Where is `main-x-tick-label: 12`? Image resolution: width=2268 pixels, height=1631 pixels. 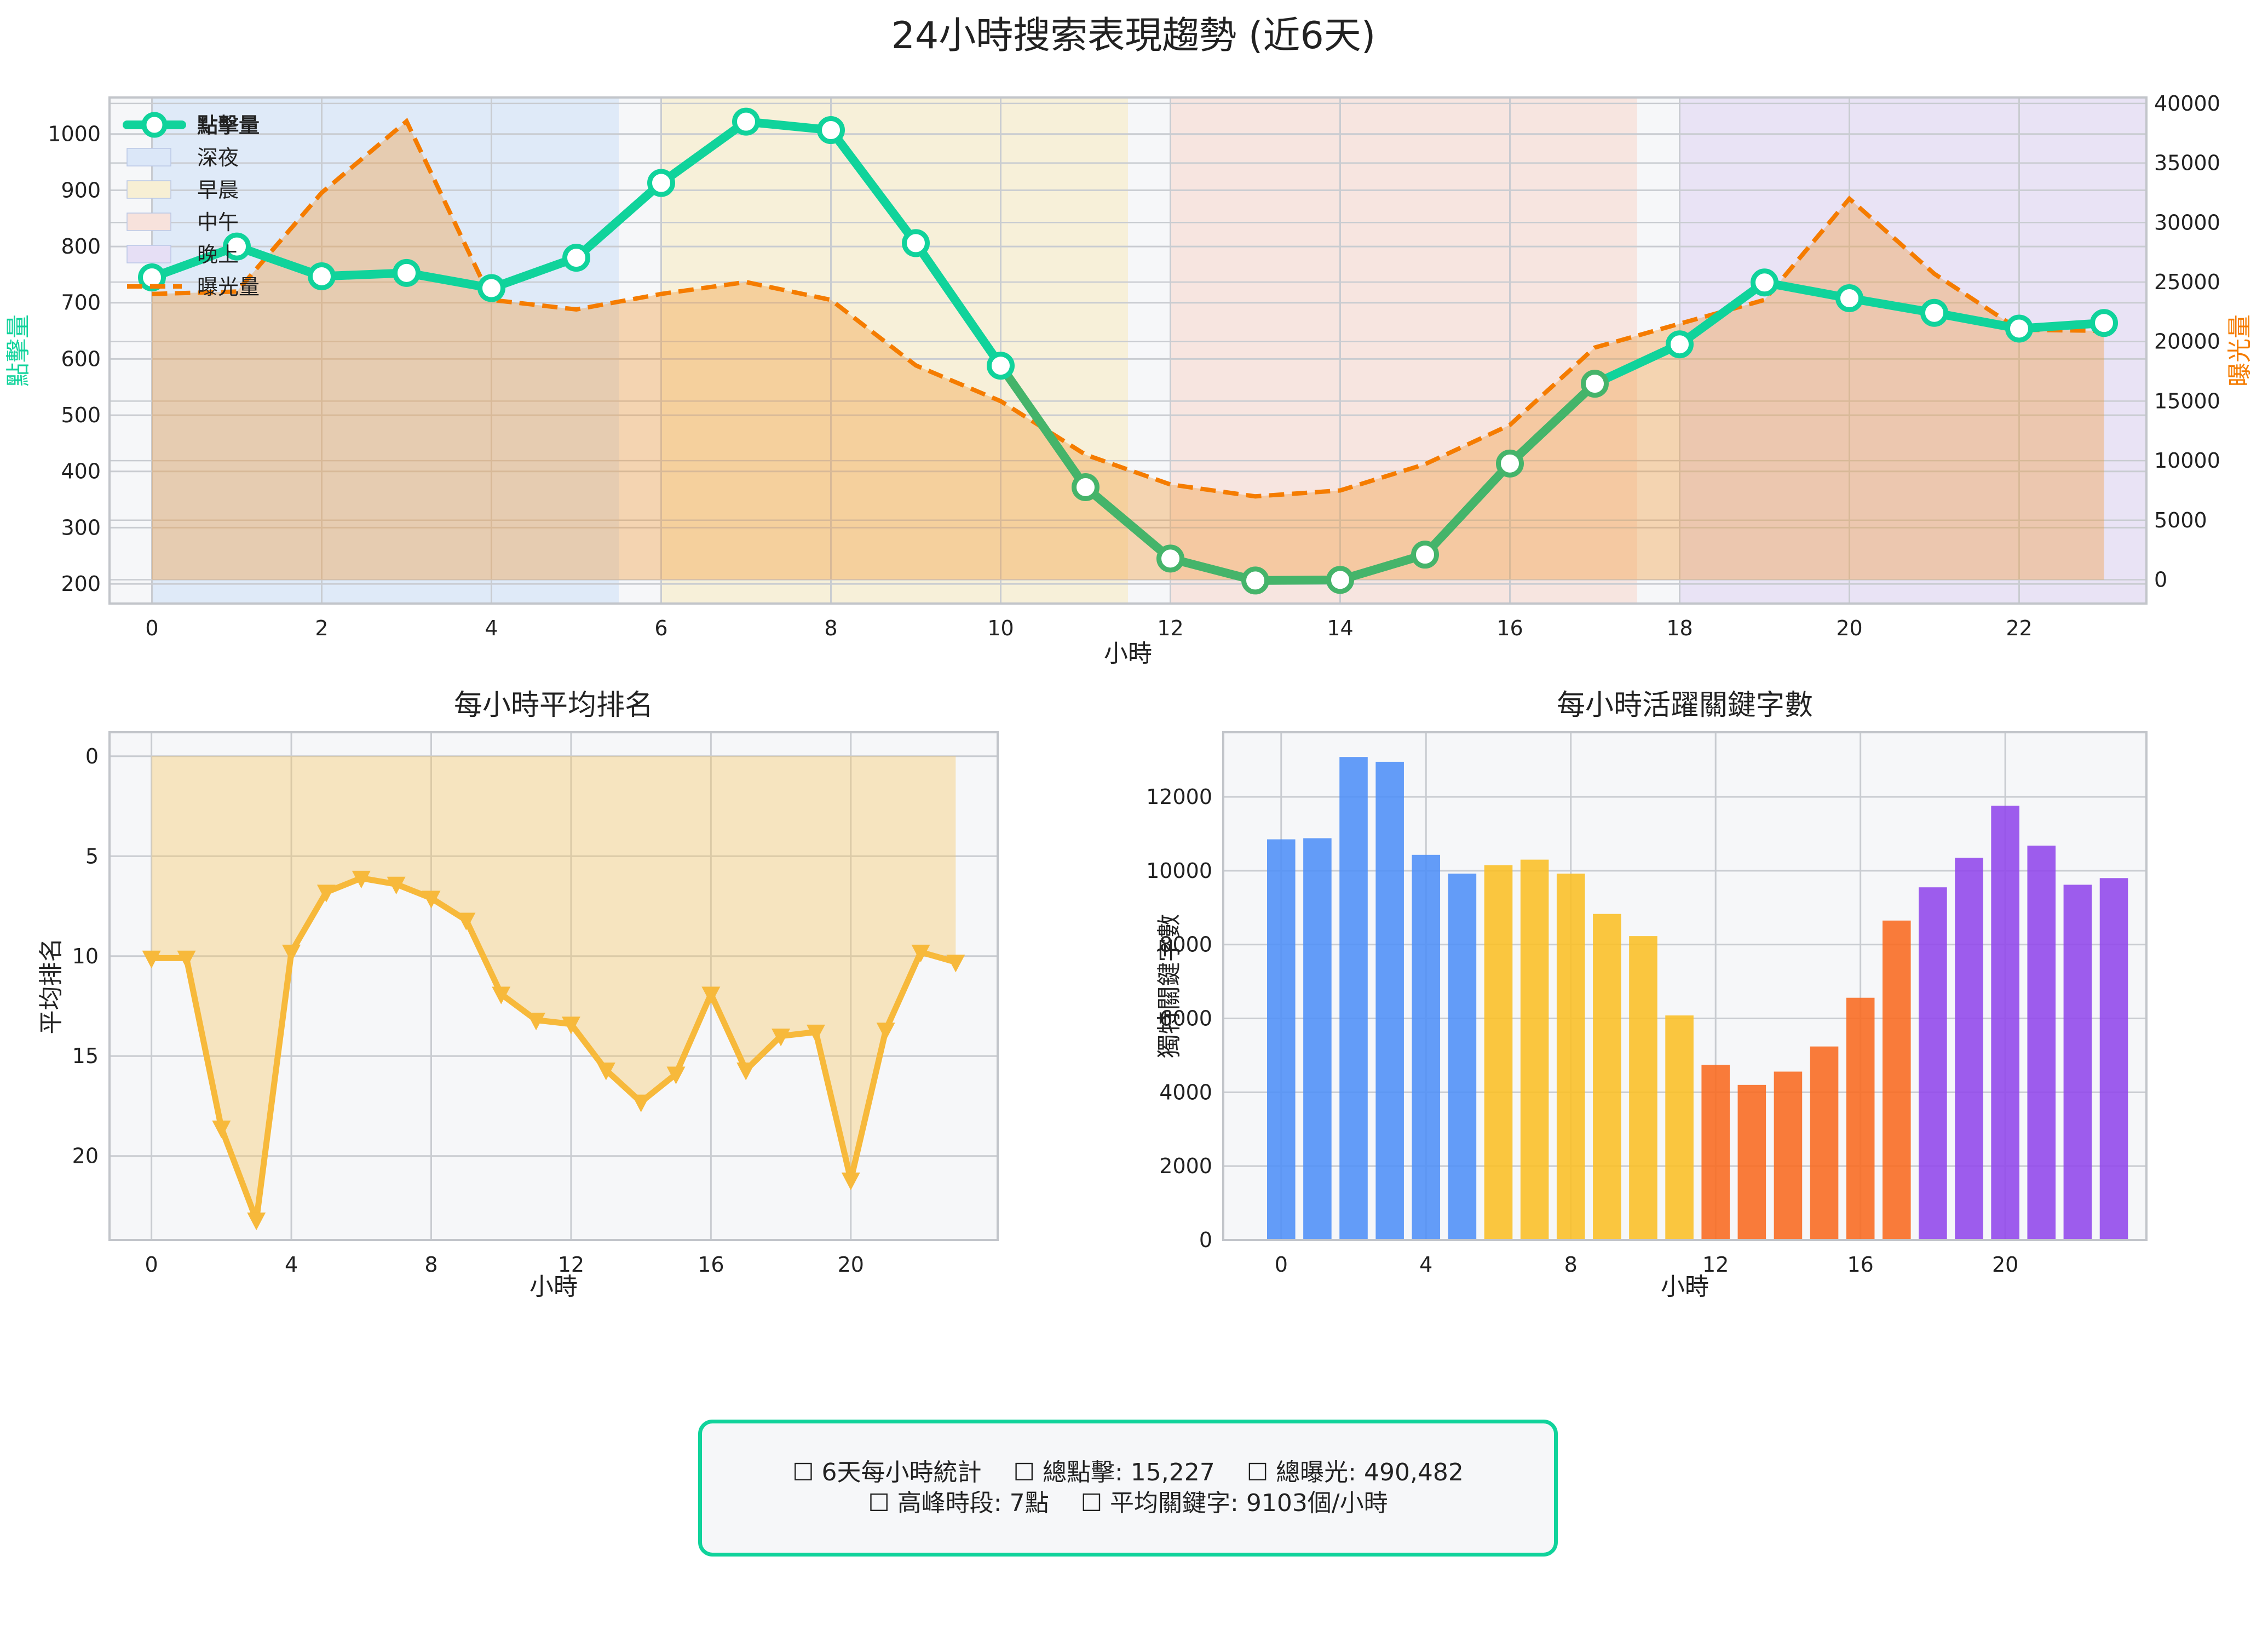 main-x-tick-label: 12 is located at coordinates (1170, 628).